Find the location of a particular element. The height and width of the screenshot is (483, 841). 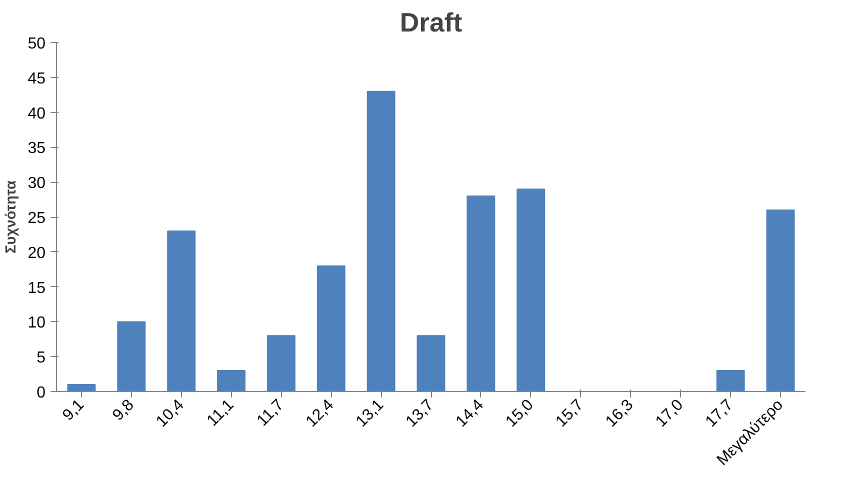

y-tick-label: 30 is located at coordinates (37, 183).